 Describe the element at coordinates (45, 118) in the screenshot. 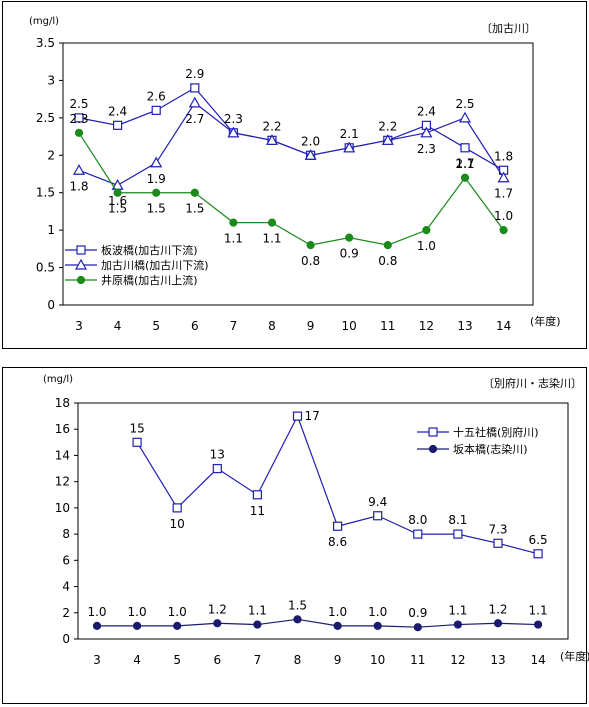

I see `chart1-y-tick-label: 2.5` at that location.